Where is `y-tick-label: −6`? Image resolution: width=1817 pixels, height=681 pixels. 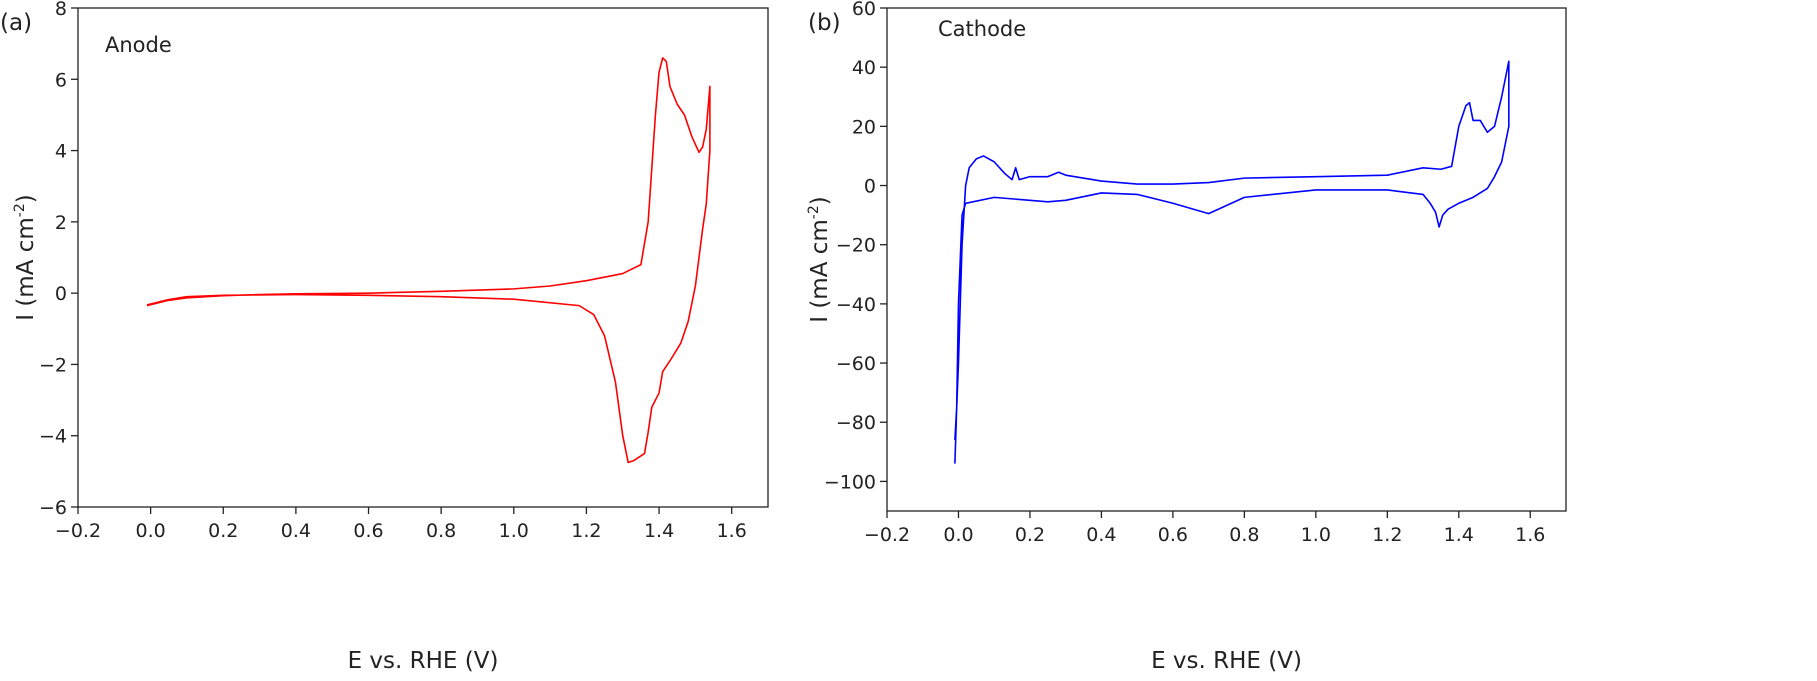 y-tick-label: −6 is located at coordinates (53, 508).